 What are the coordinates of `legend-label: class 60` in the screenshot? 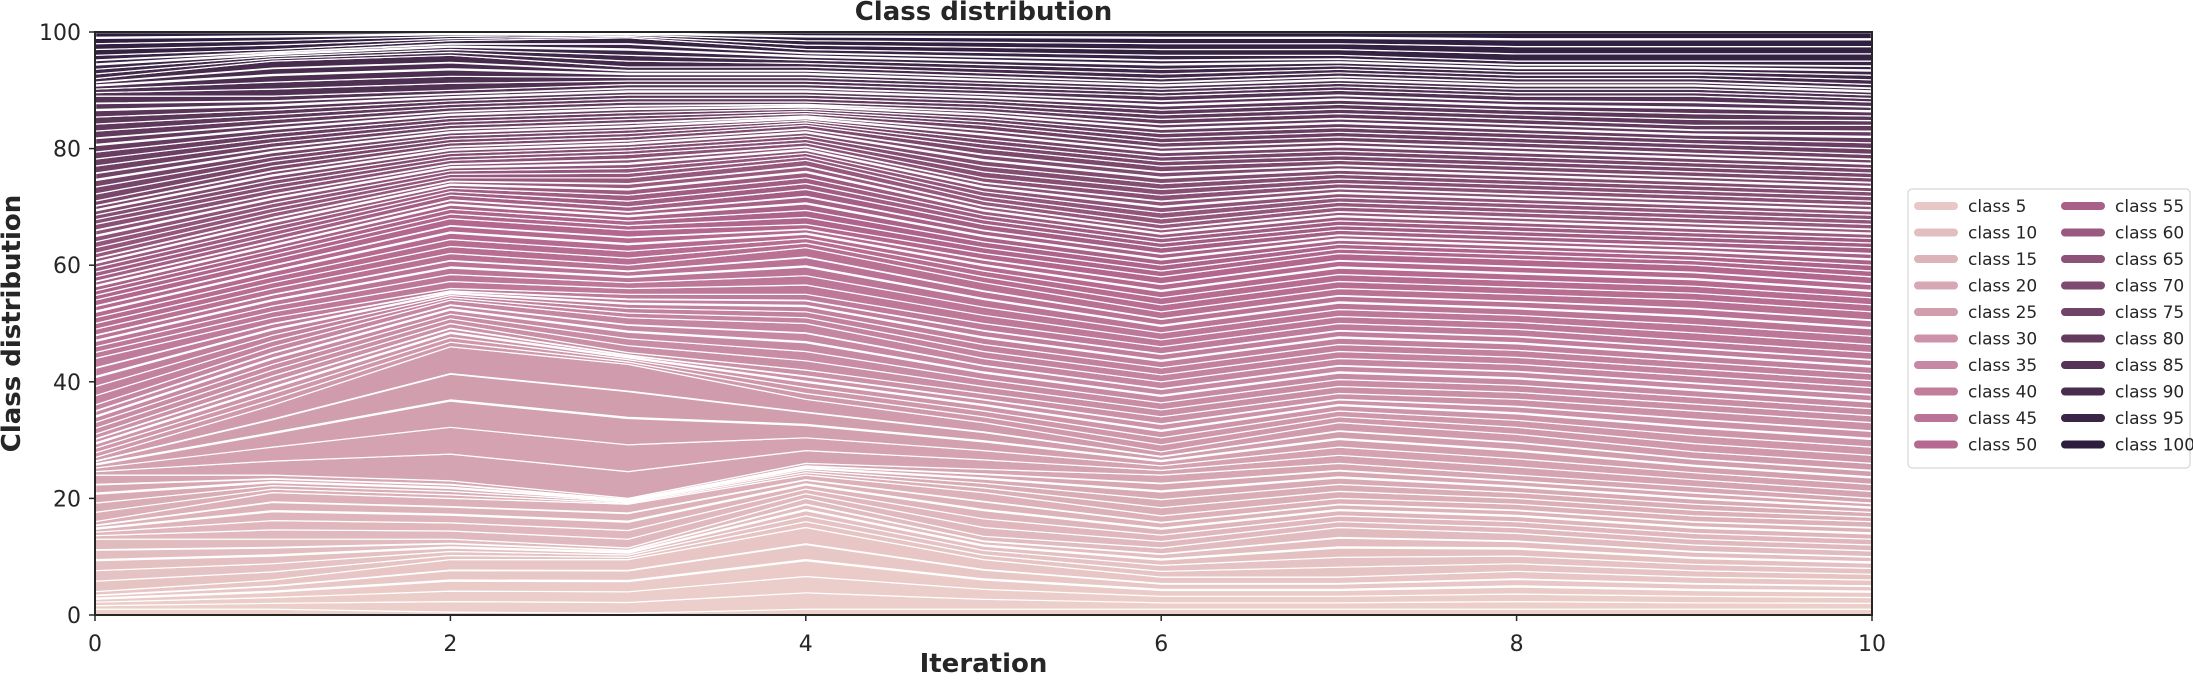 It's located at (2149, 234).